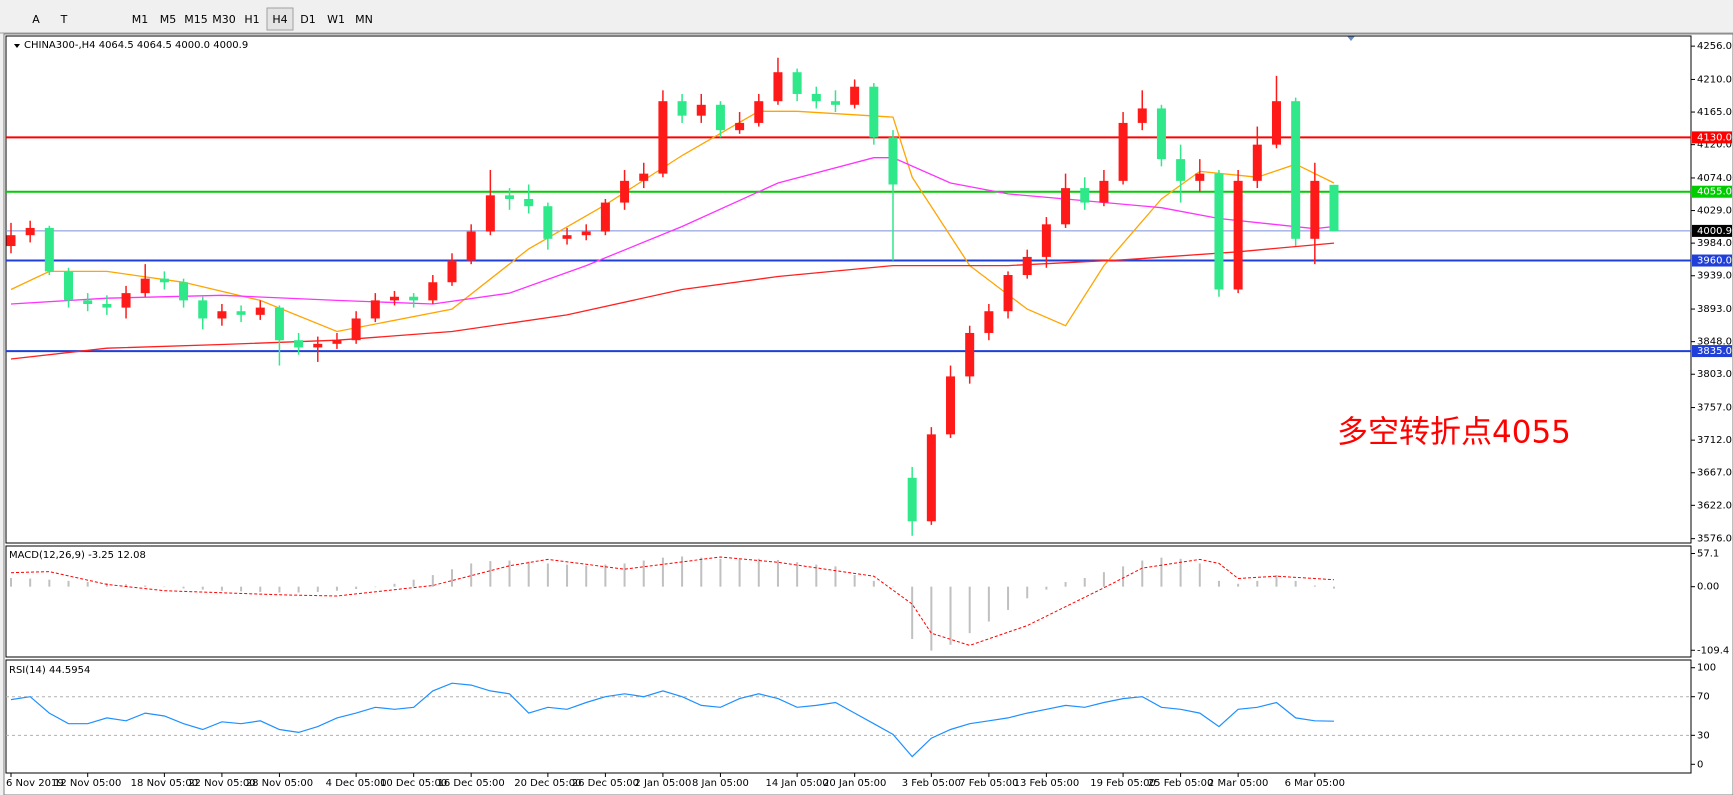 The width and height of the screenshot is (1733, 795). Describe the element at coordinates (672, 720) in the screenshot. I see `rsi-line` at that location.